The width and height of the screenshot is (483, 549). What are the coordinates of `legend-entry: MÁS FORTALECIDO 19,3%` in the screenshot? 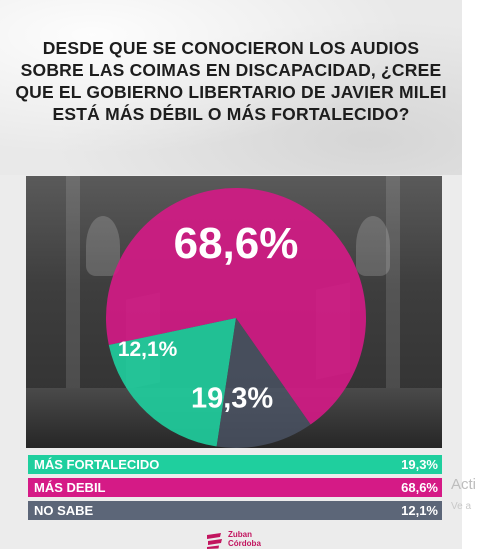 It's located at (235, 464).